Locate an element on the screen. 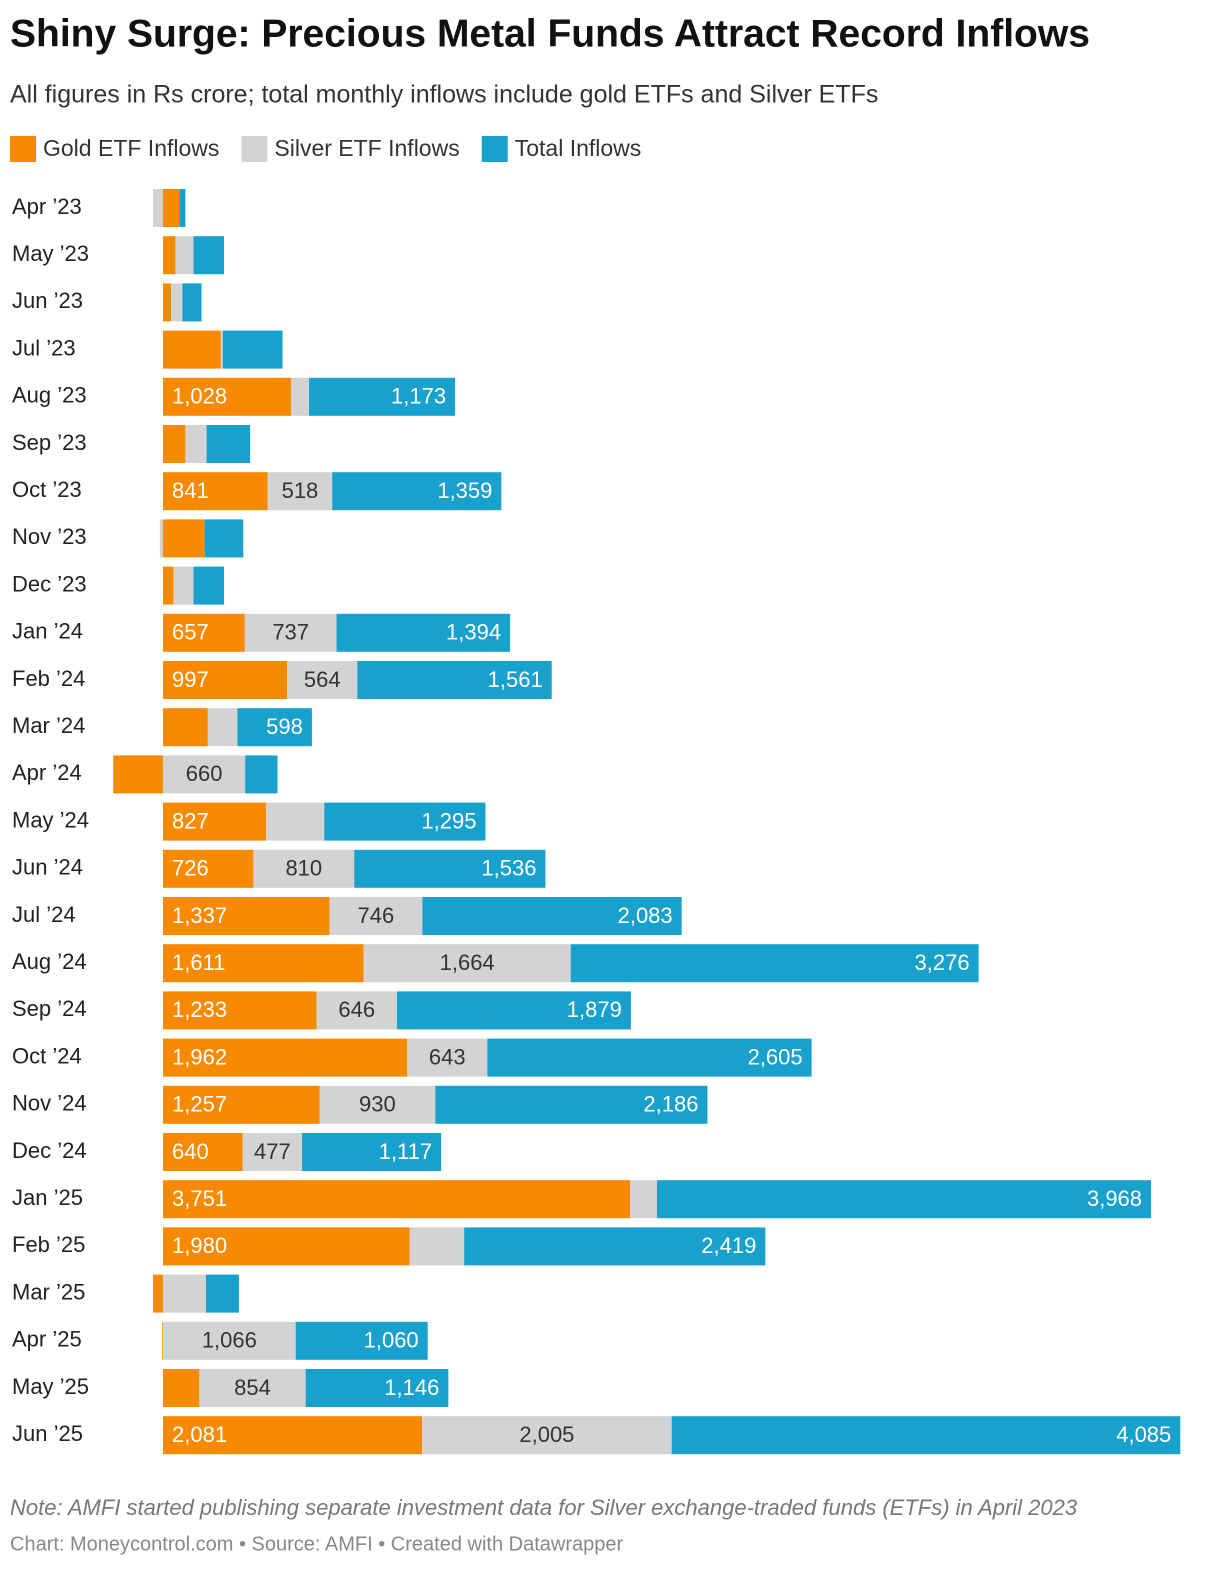 The image size is (1220, 1596). category-label: Apr ’23 is located at coordinates (47, 206).